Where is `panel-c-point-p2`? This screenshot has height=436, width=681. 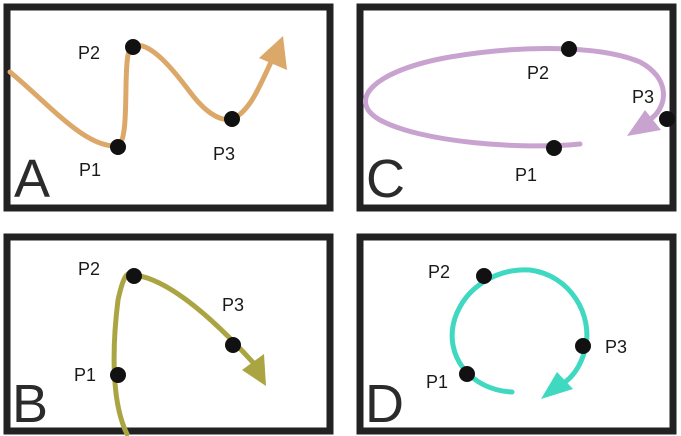
panel-c-point-p2 is located at coordinates (569, 49).